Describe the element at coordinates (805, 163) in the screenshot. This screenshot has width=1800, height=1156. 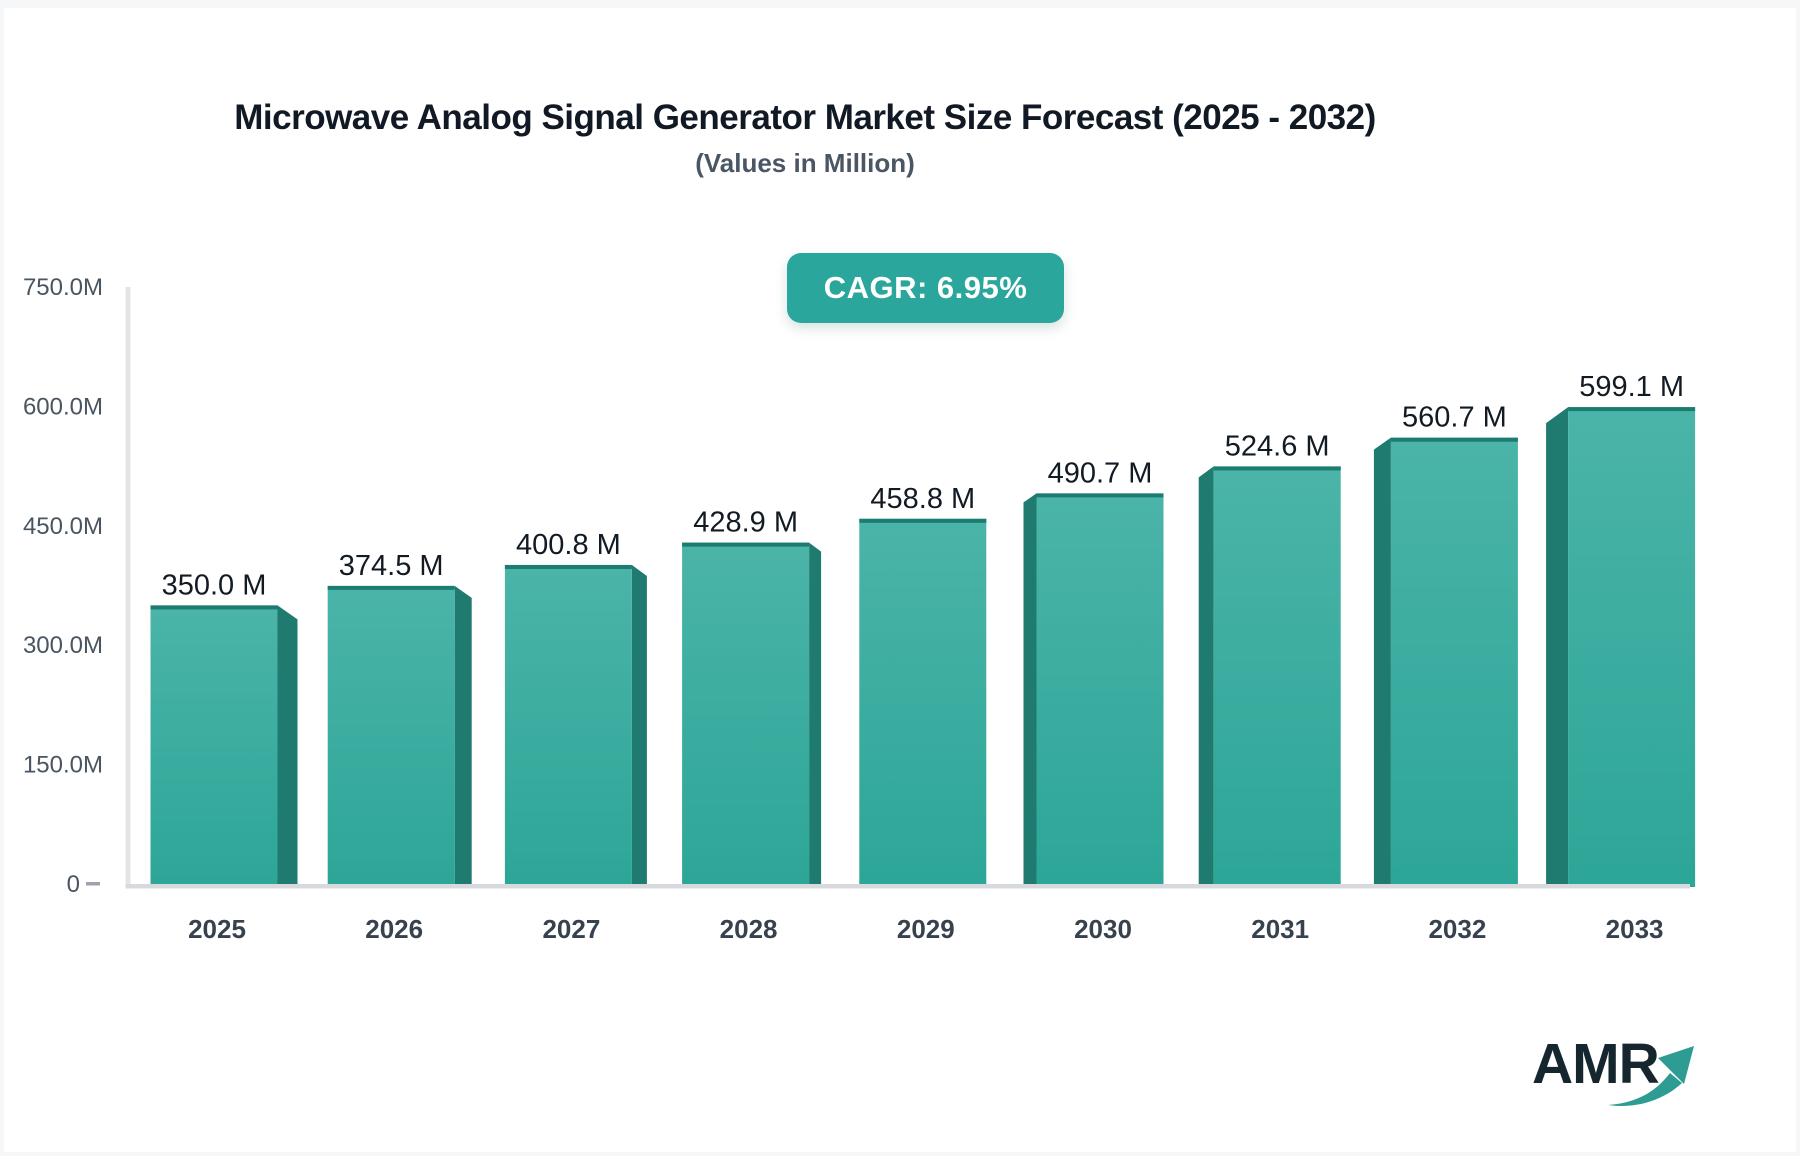
I see `chart-subtitle: (Values in Million)` at that location.